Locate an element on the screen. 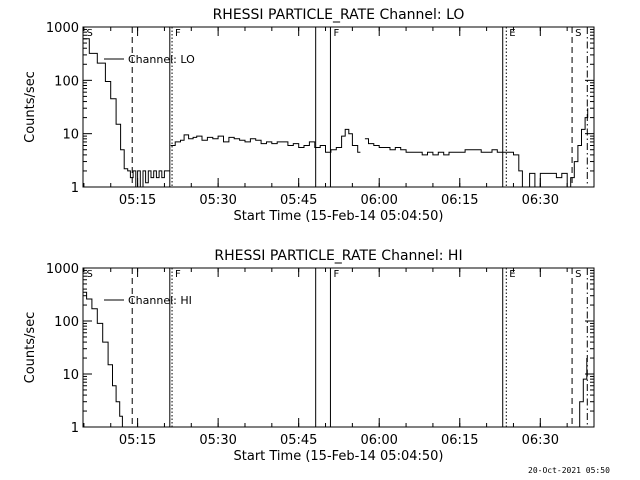 This screenshot has width=640, height=480. legend-entry: Channel: LO is located at coordinates (161, 59).